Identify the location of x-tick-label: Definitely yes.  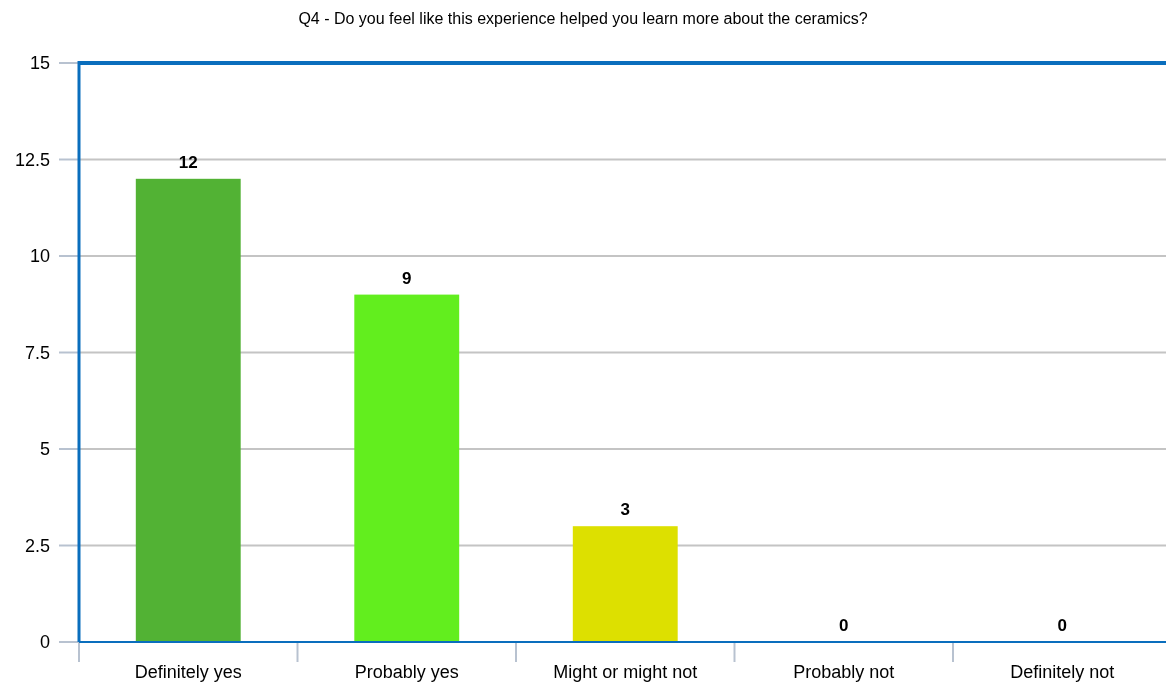
(188, 672).